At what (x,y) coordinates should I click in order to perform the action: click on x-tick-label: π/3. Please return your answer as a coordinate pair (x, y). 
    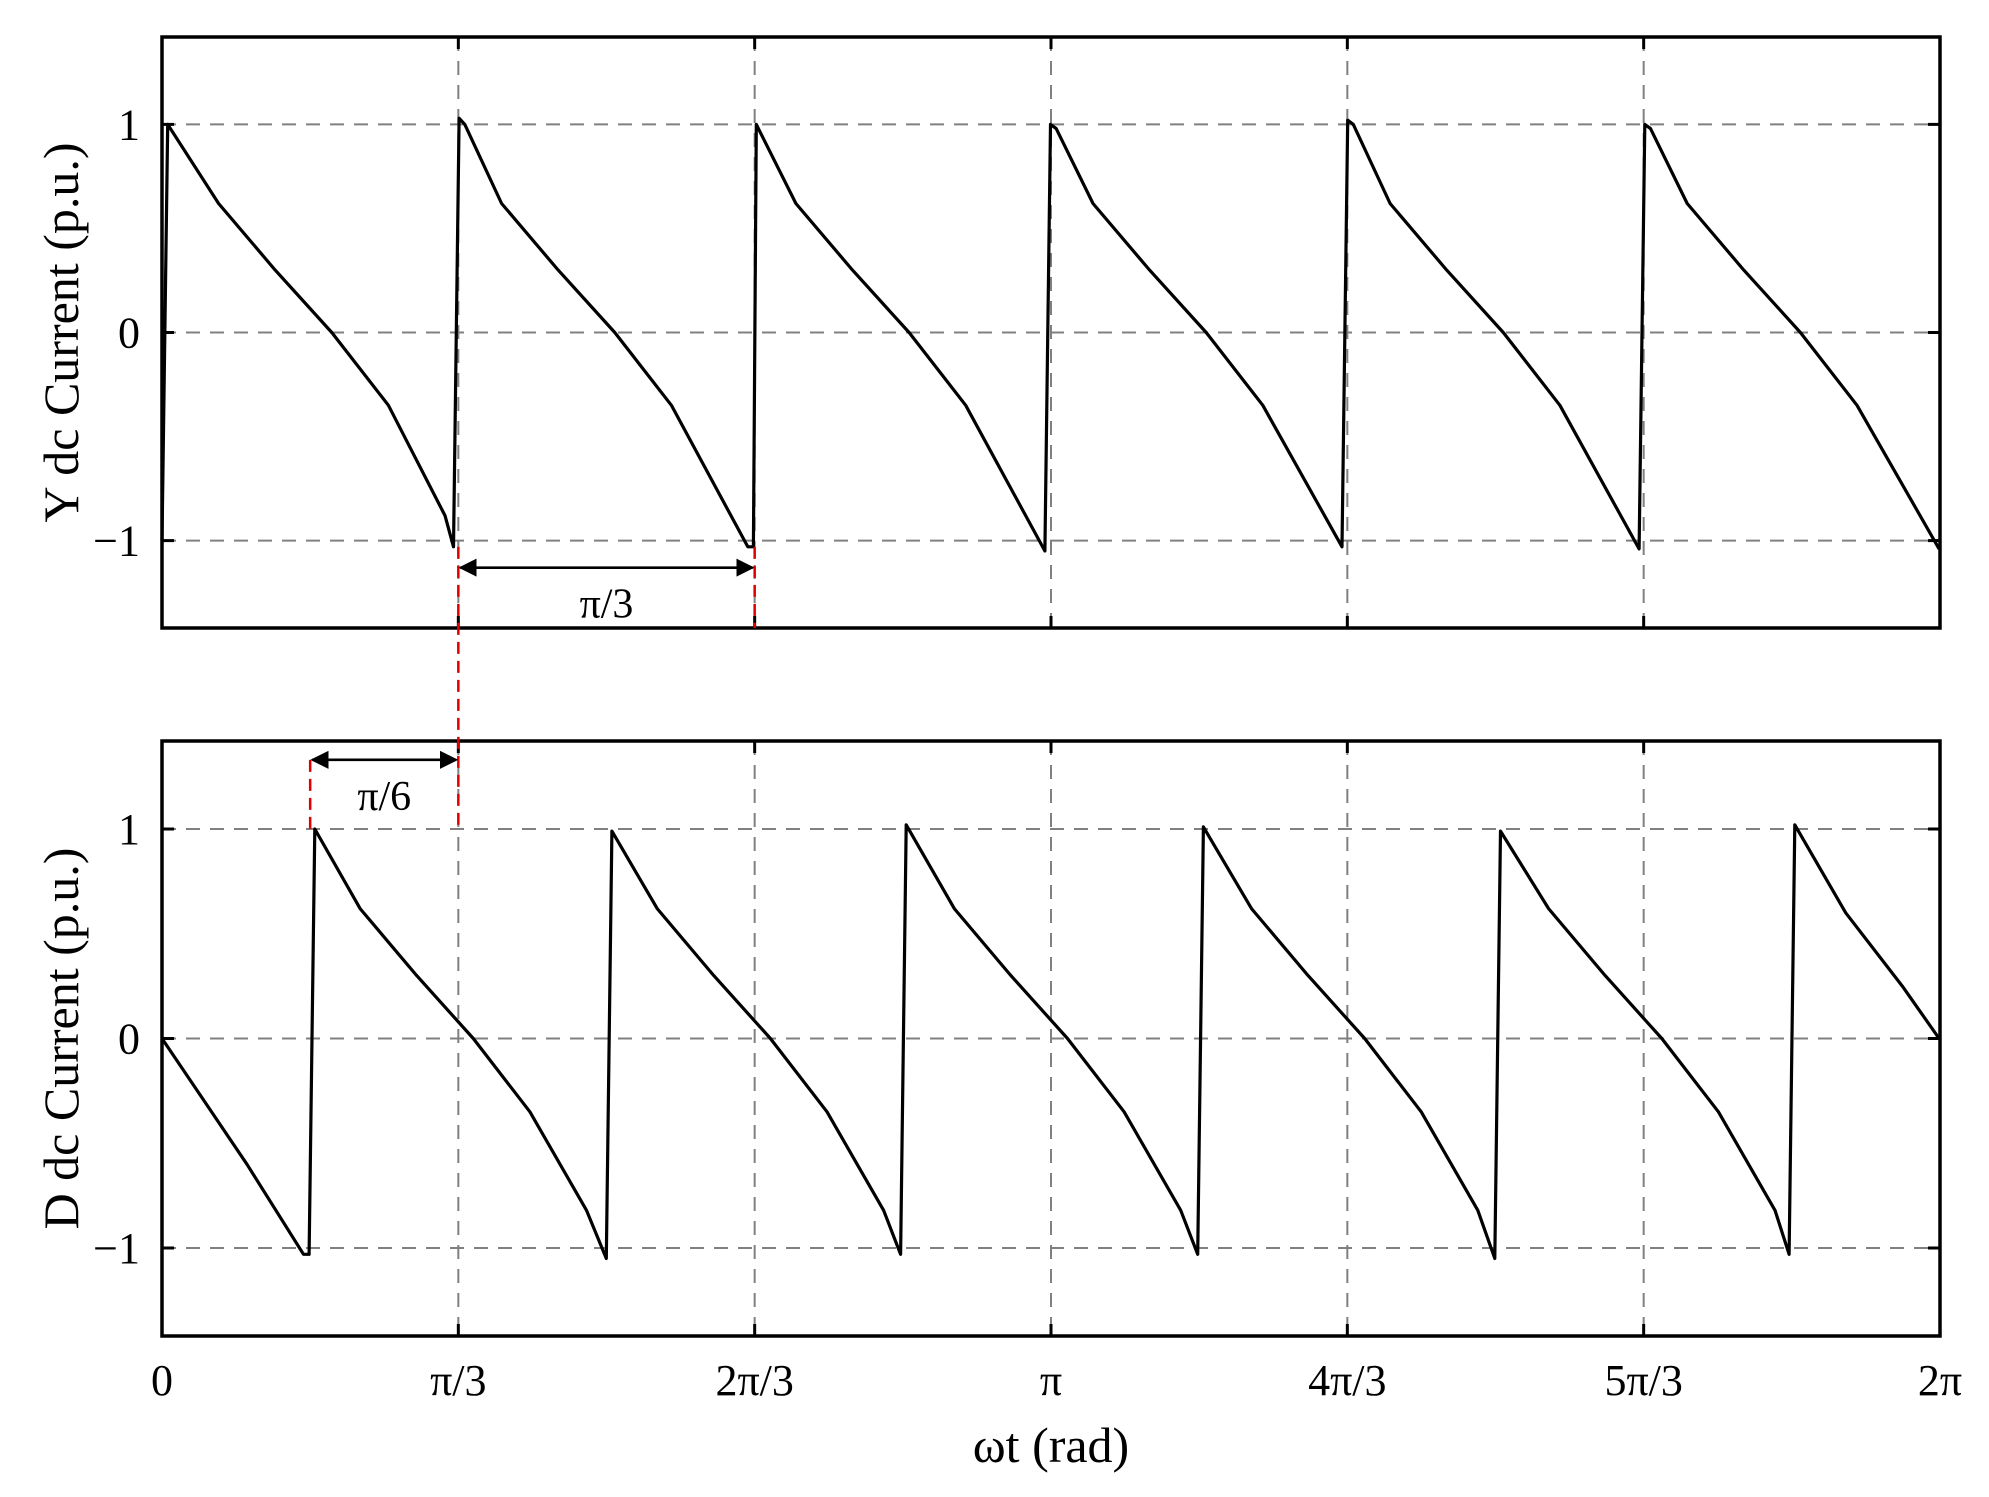
    Looking at the image, I should click on (458, 1380).